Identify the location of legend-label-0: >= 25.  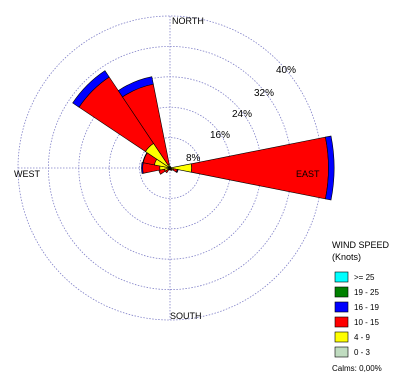
(364, 277).